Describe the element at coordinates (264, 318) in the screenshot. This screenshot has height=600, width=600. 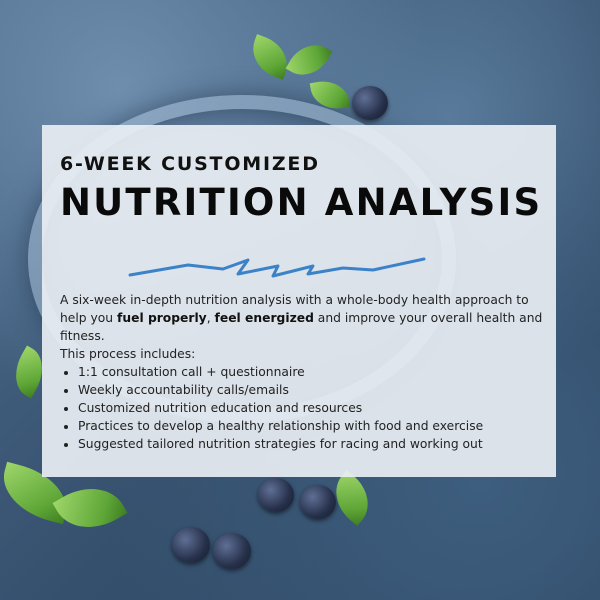
I see `highlight-feel-energized: feel energized` at that location.